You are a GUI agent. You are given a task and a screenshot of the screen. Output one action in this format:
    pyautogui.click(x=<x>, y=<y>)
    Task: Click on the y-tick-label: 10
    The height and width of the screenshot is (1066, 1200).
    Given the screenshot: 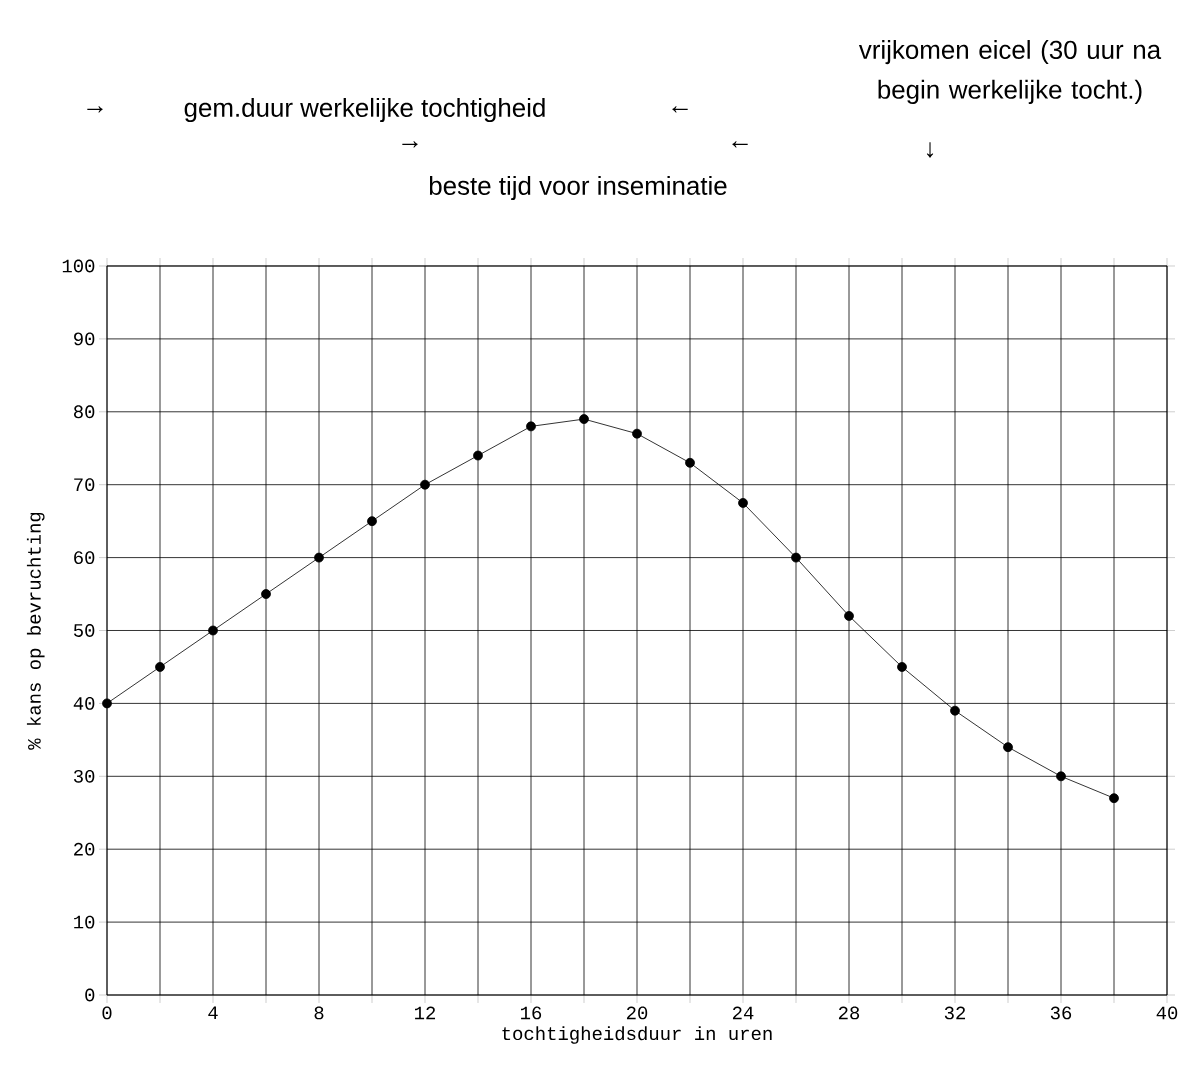 What is the action you would take?
    pyautogui.click(x=84, y=922)
    